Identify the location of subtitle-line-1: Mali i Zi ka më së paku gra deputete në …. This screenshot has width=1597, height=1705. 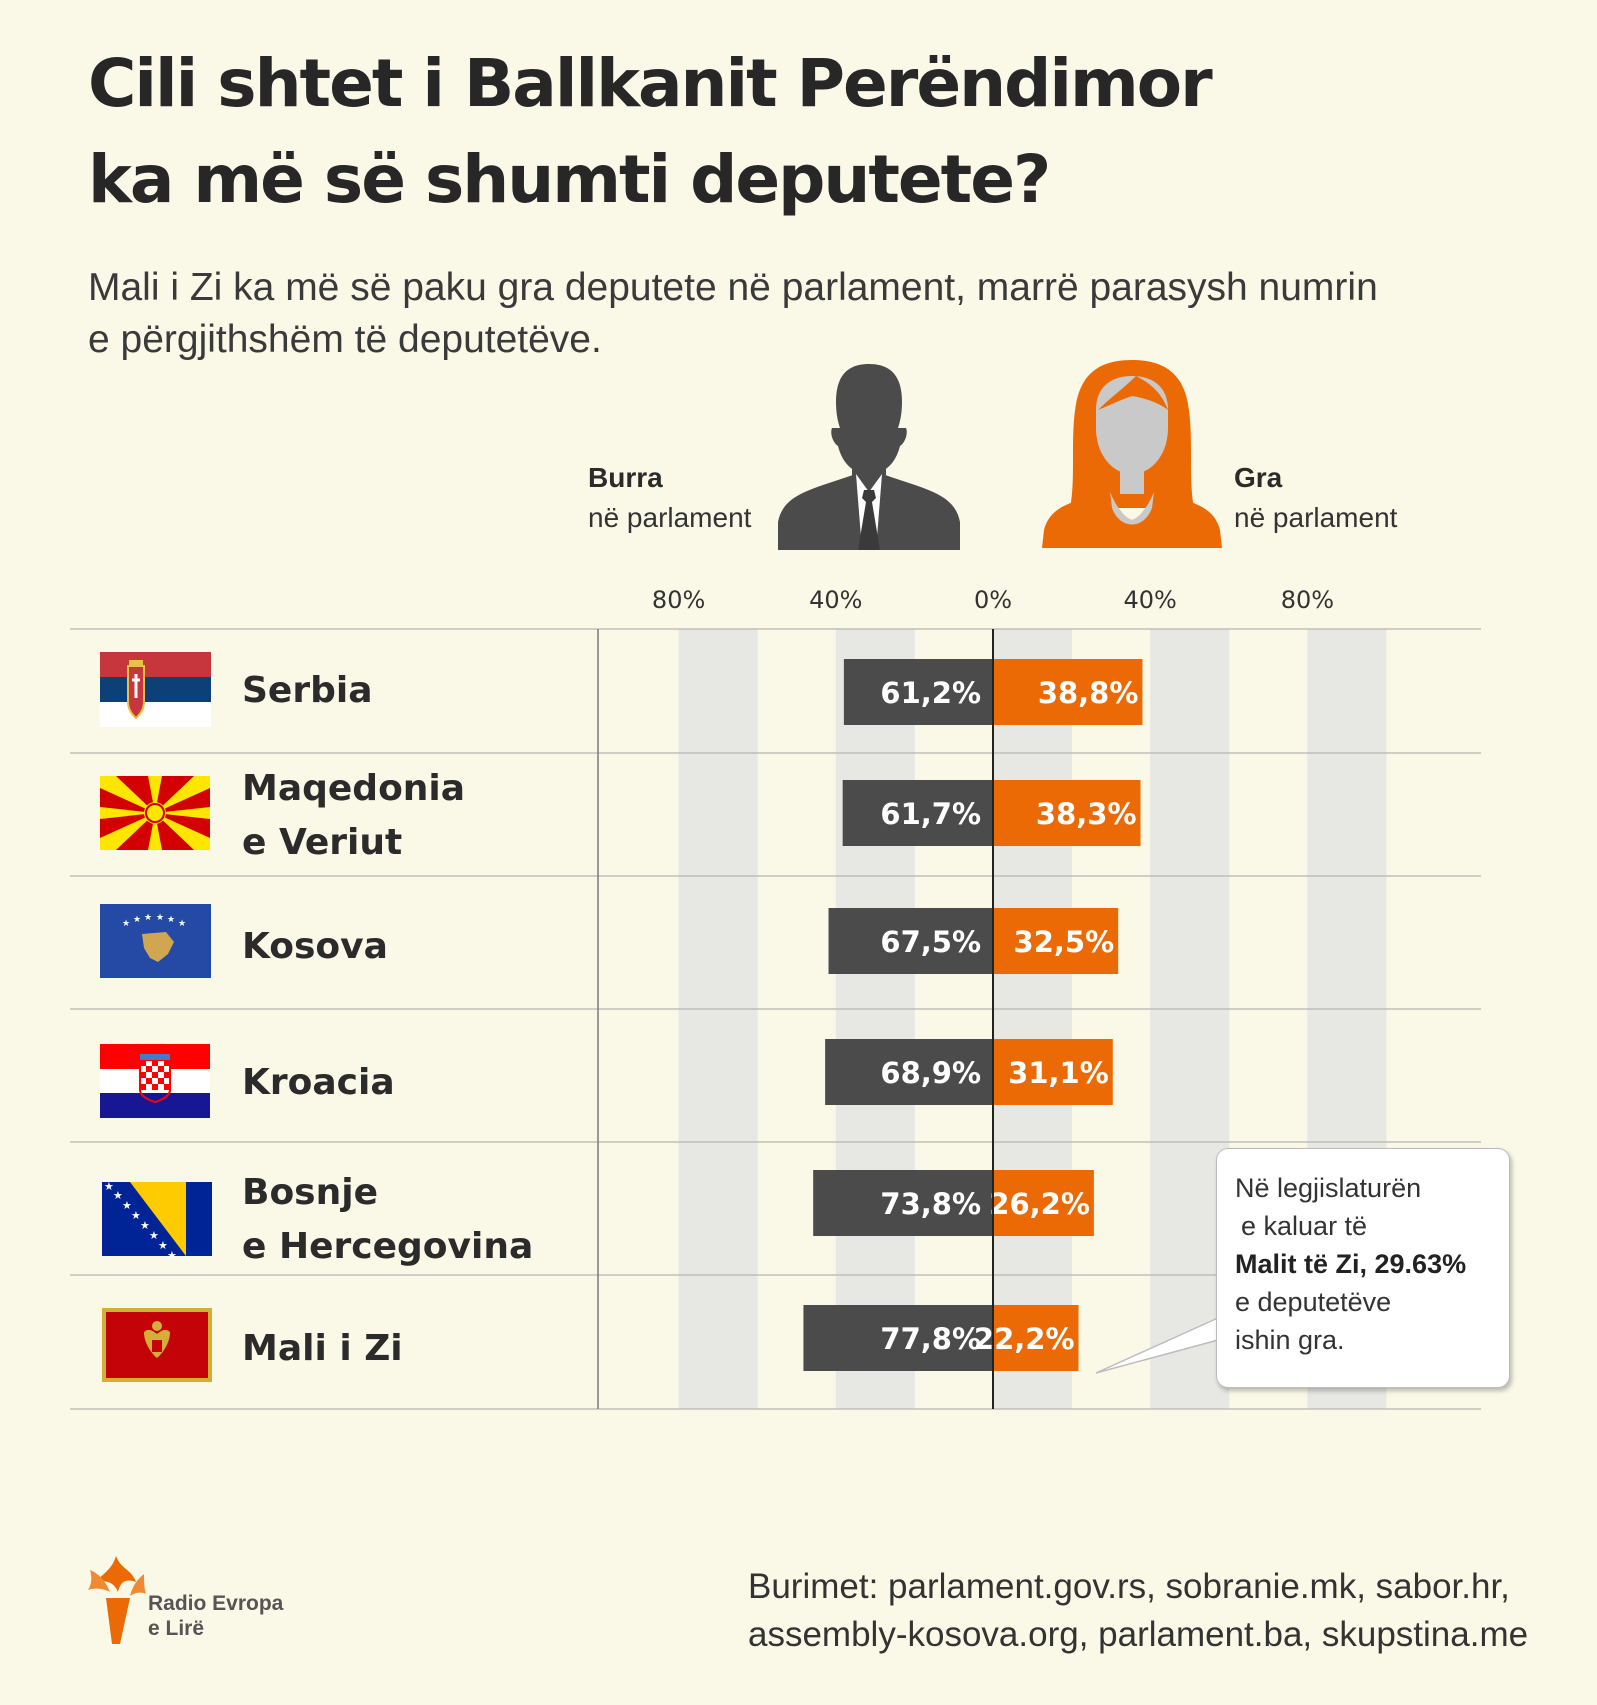
(733, 287).